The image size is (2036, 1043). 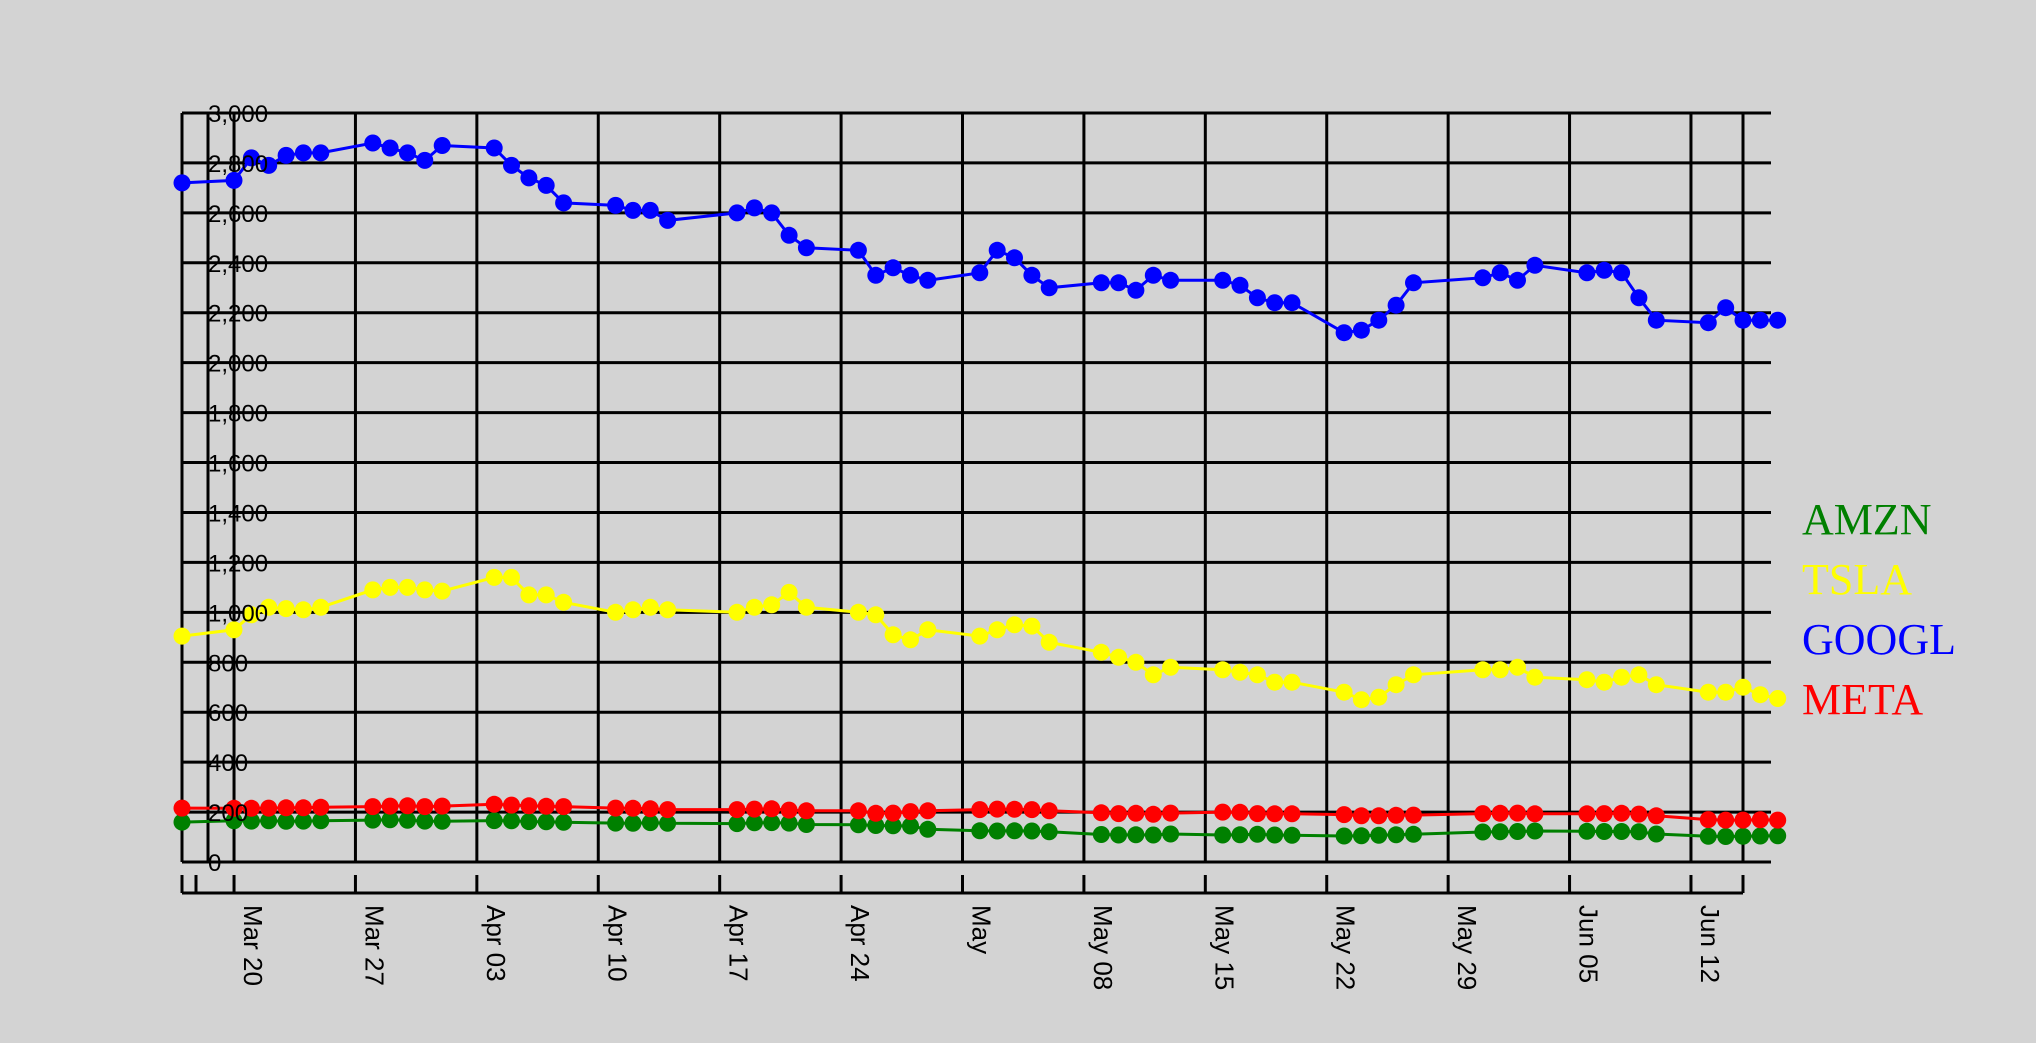 What do you see at coordinates (980, 638) in the screenshot?
I see `series-points-tsla` at bounding box center [980, 638].